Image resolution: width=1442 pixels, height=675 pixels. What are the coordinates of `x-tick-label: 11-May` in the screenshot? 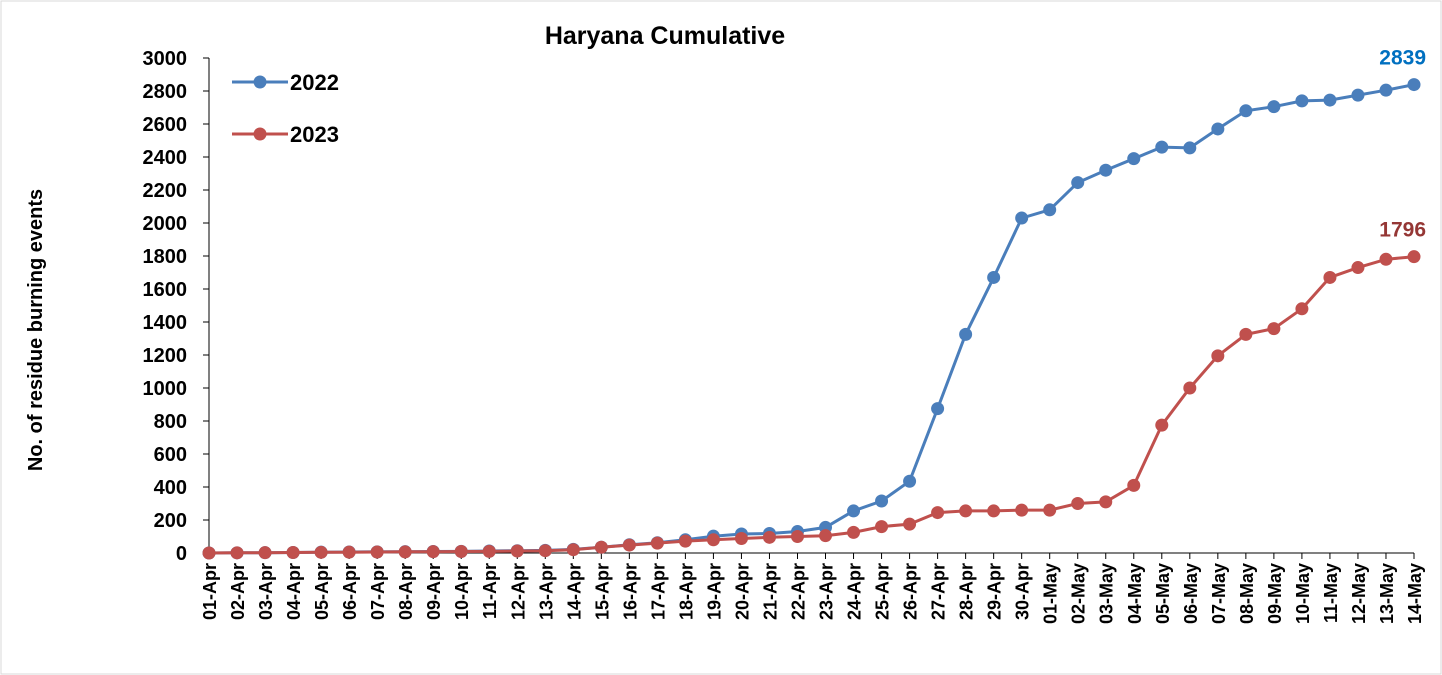 It's located at (1331, 593).